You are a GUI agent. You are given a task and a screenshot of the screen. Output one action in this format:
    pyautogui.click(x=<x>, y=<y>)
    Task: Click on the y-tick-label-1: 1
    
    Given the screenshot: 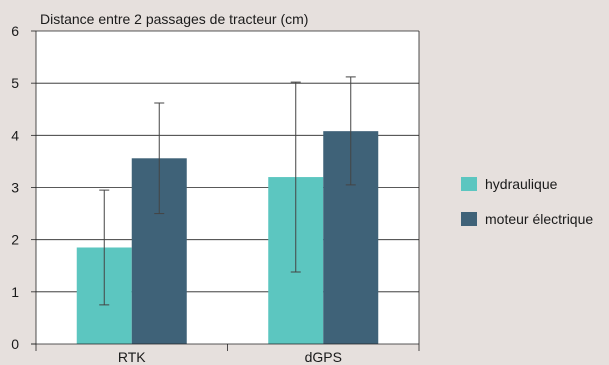 What is the action you would take?
    pyautogui.click(x=15, y=292)
    